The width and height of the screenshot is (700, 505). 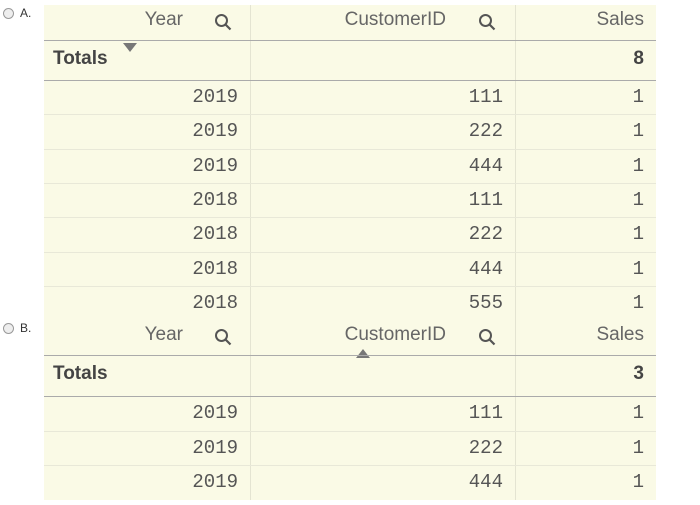 What do you see at coordinates (26, 328) in the screenshot?
I see `option-label: B.` at bounding box center [26, 328].